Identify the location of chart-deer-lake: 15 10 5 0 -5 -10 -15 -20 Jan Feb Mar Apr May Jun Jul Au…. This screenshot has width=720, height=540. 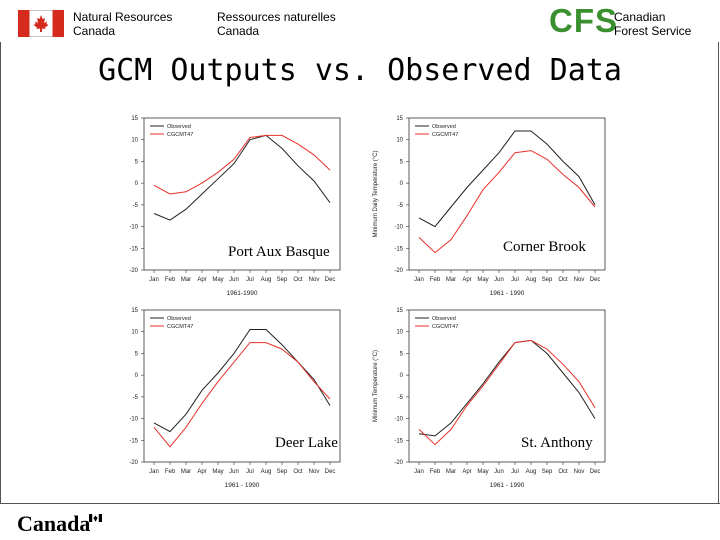
(235, 398).